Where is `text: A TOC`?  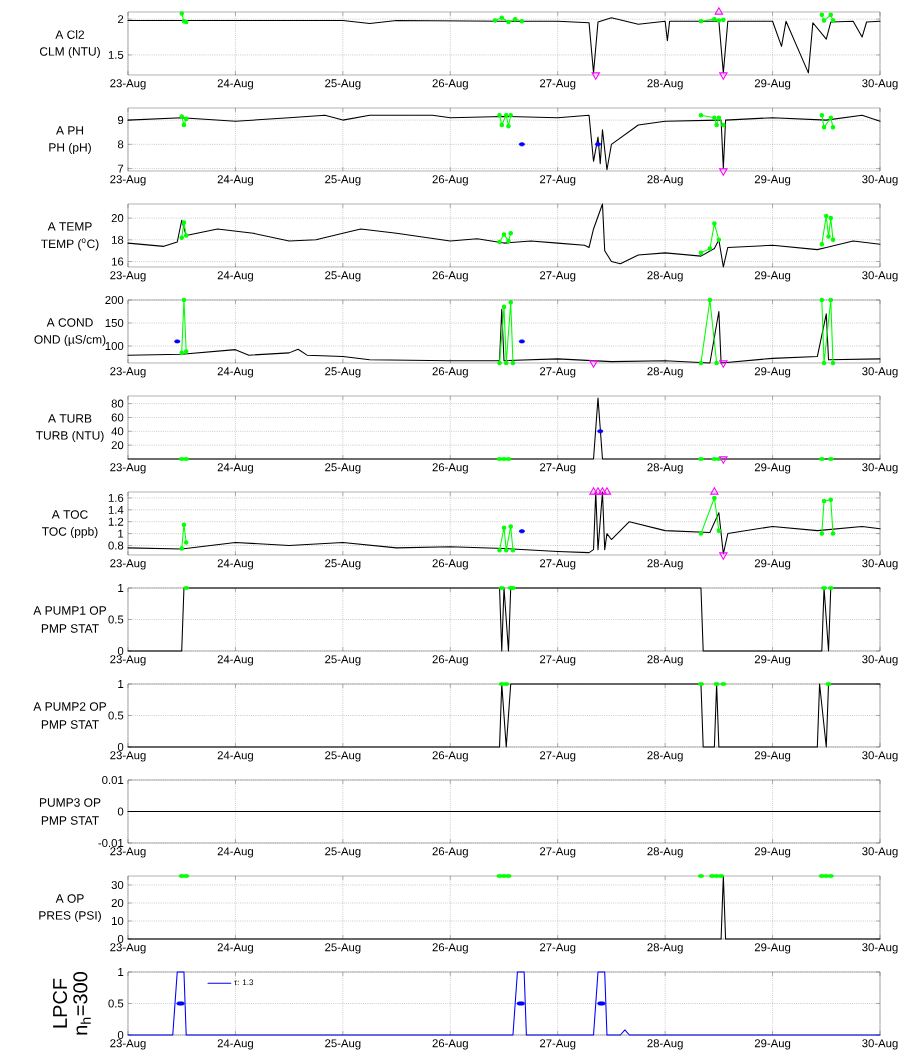
text: A TOC is located at coordinates (69, 514).